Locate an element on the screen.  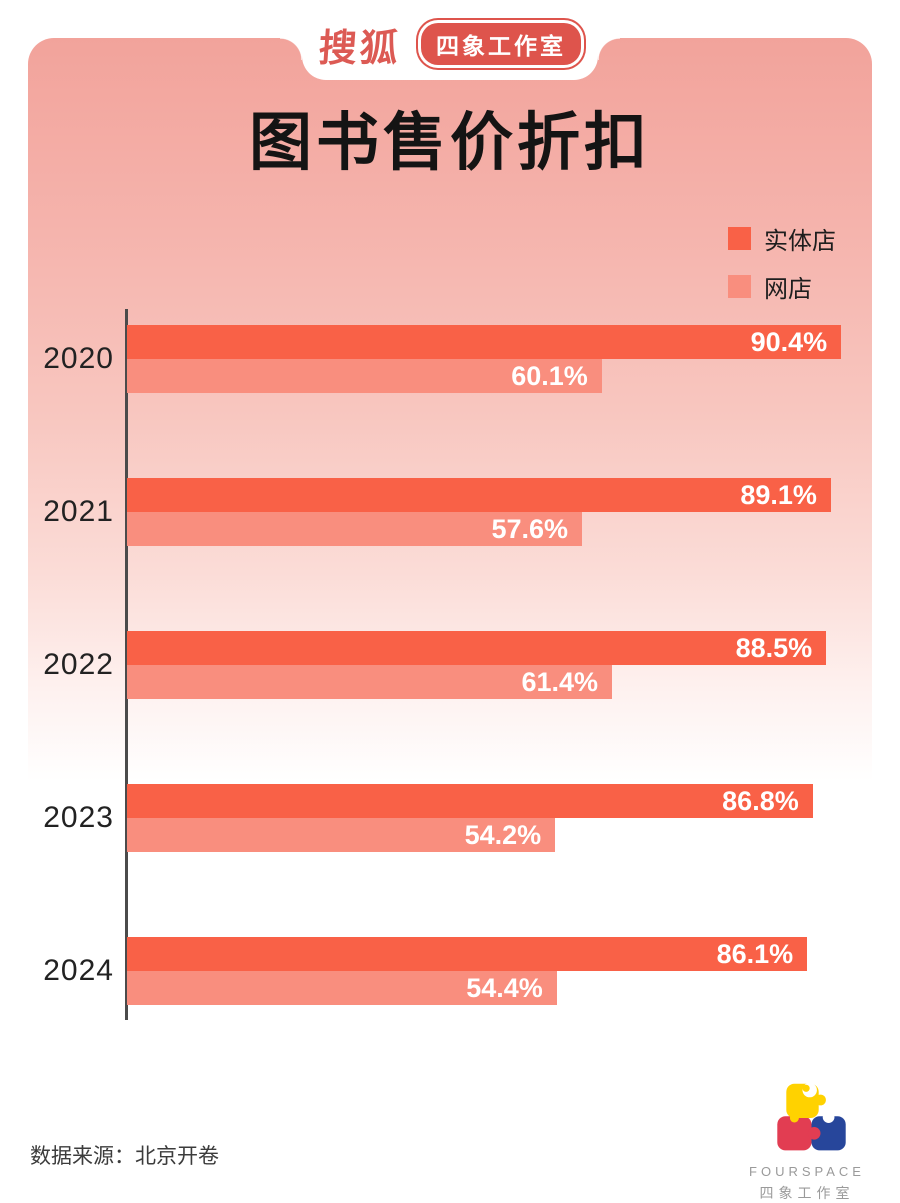
header: 搜狐 四象工作室 is located at coordinates (450, 46).